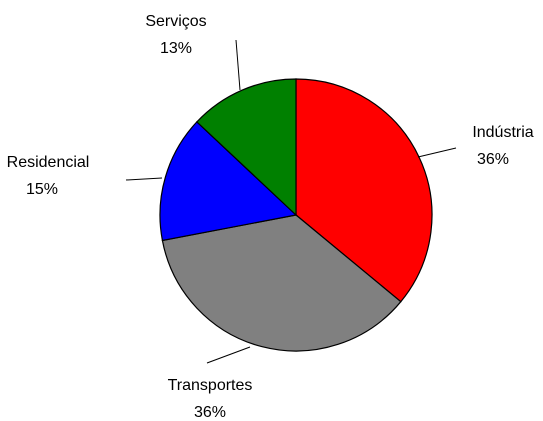  I want to click on slice-label: Residencial, so click(48, 162).